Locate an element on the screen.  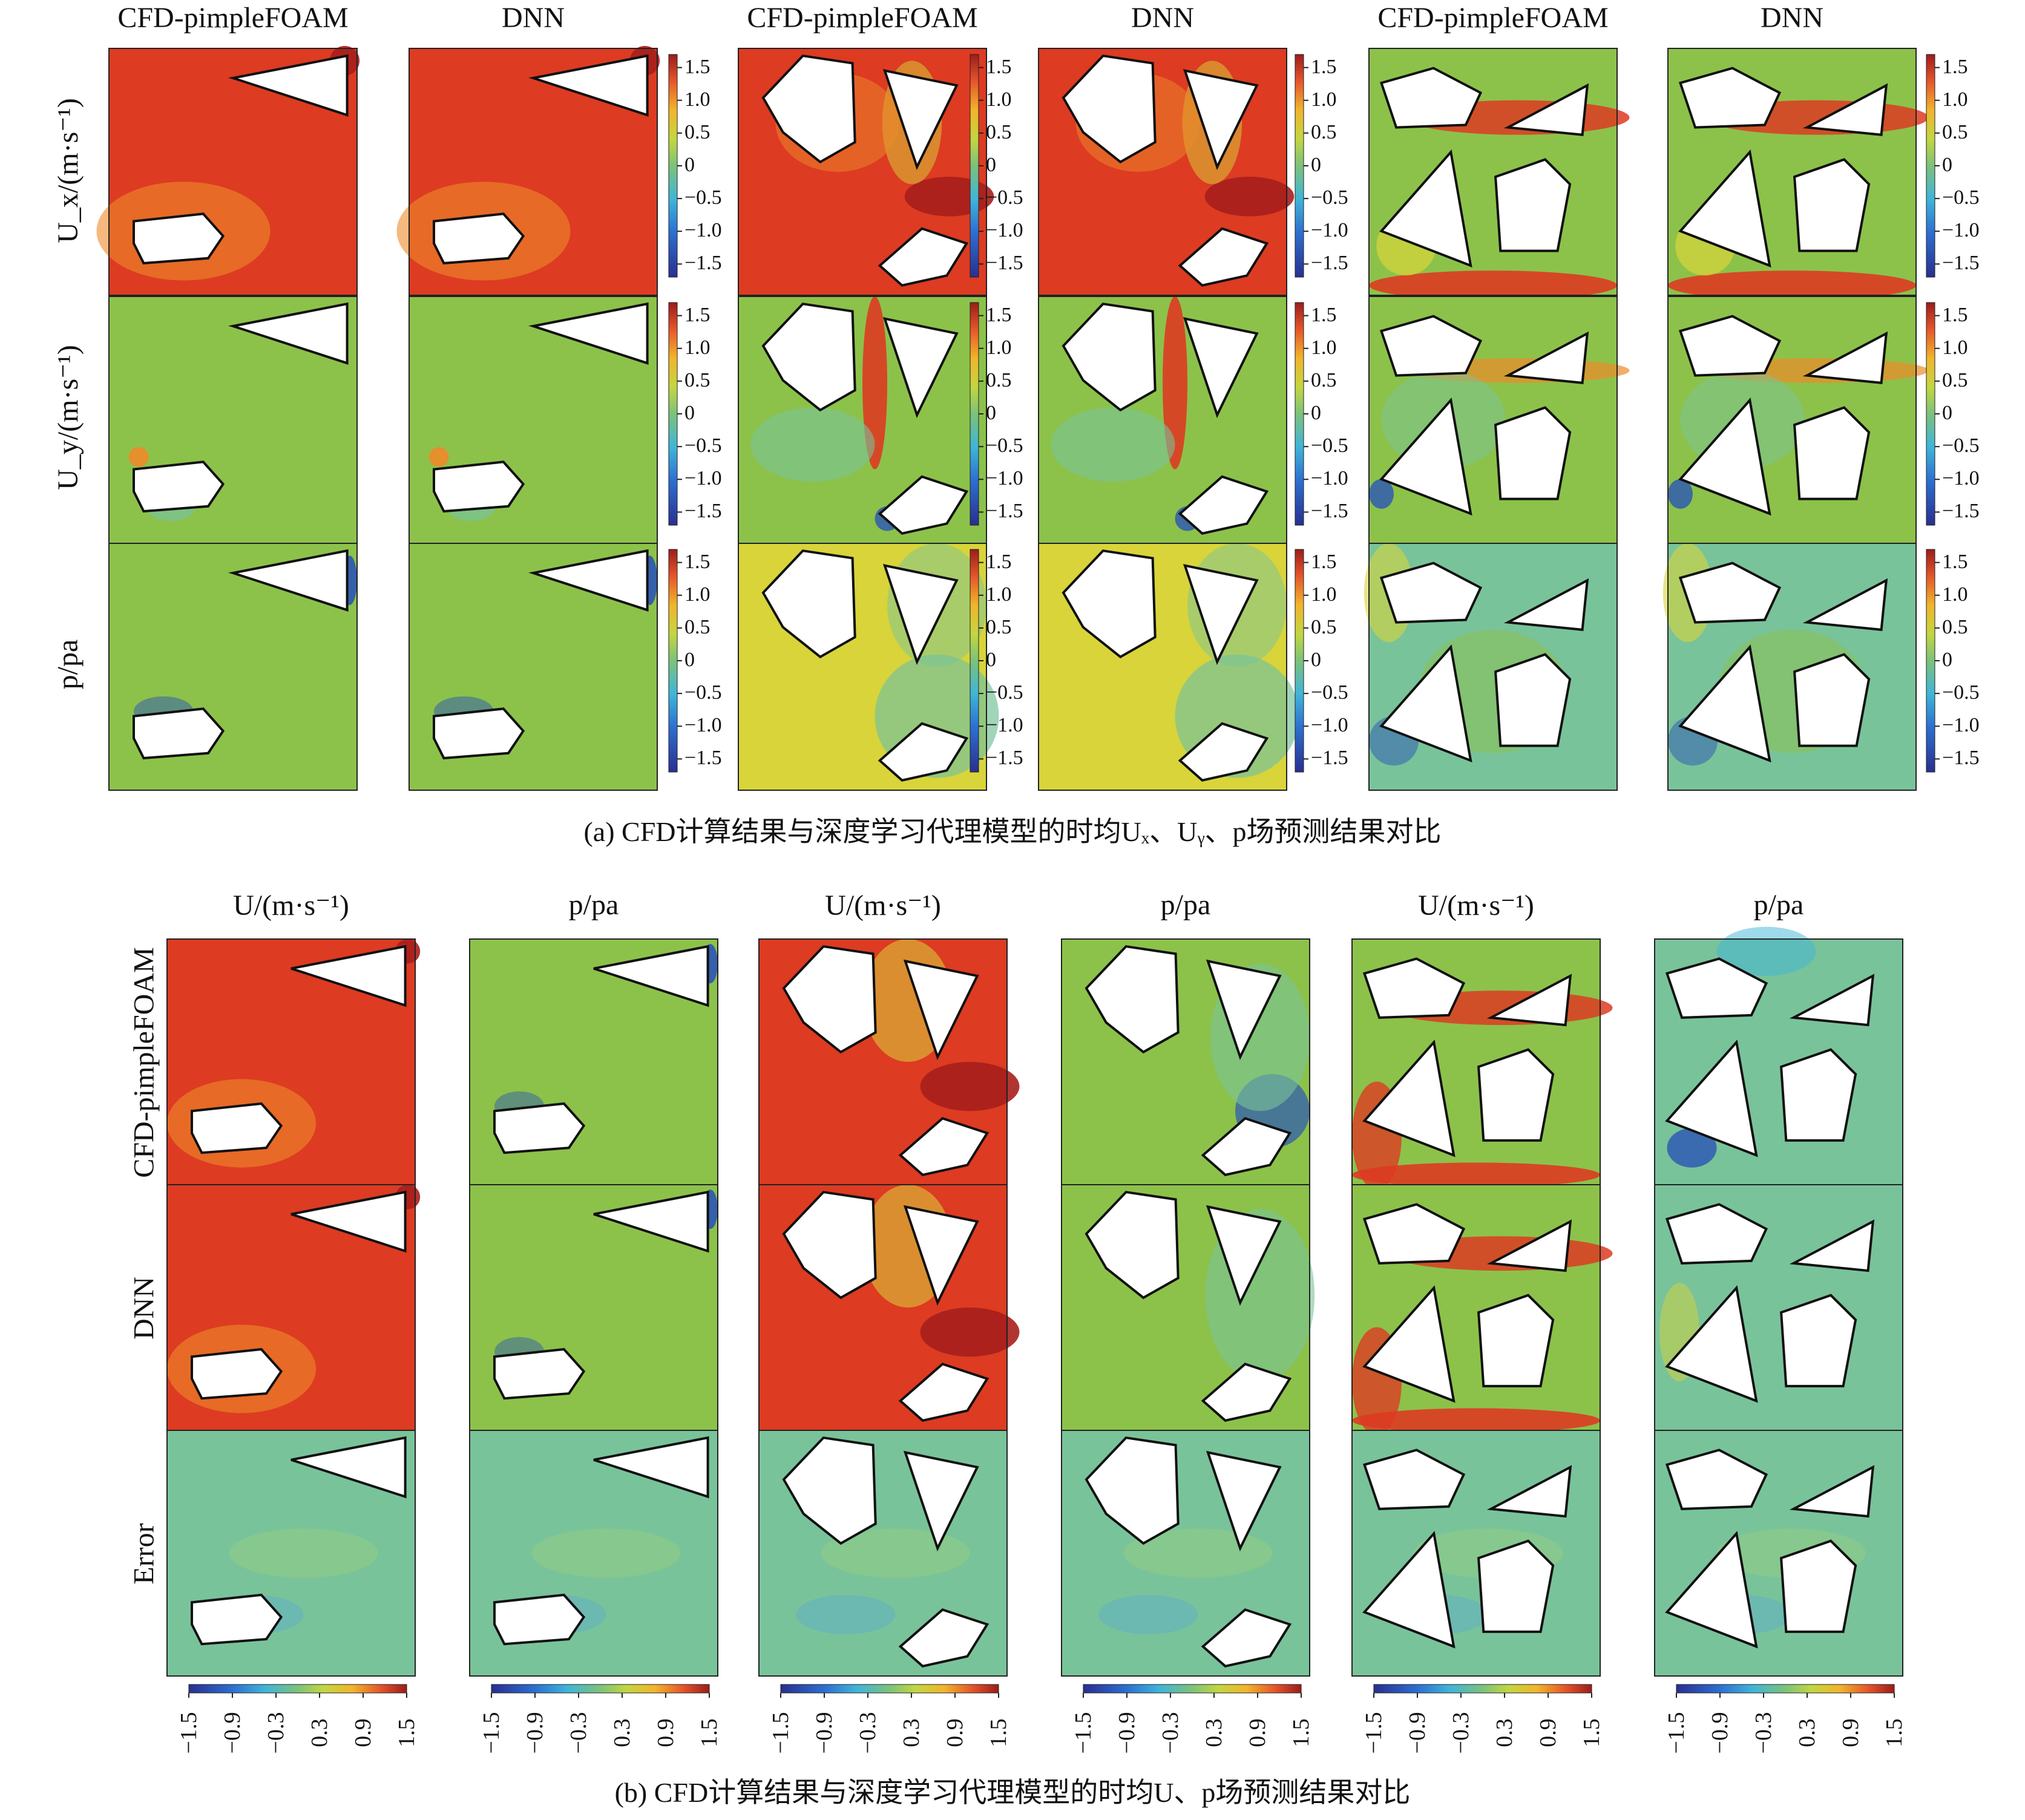
a-col-header-3: CFD-pimpleFOAM is located at coordinates (862, 18).